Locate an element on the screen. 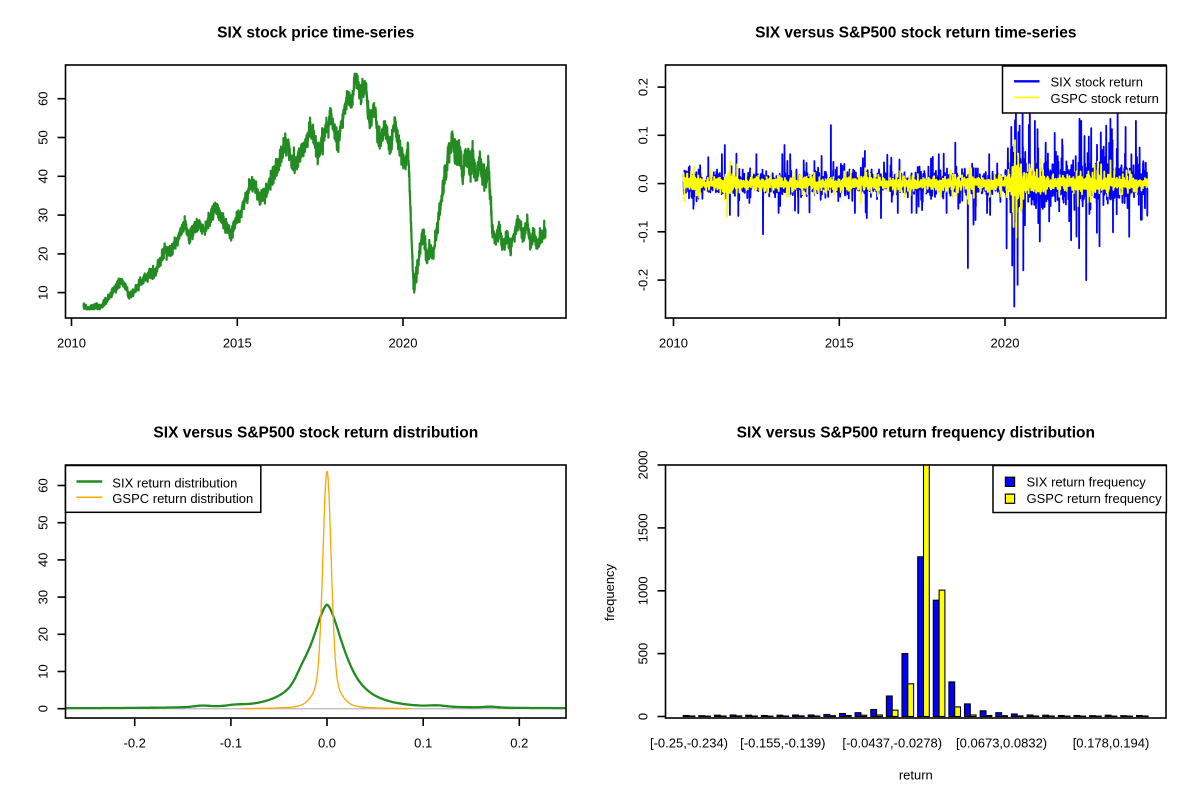  svg-text: 1000 is located at coordinates (643, 590).